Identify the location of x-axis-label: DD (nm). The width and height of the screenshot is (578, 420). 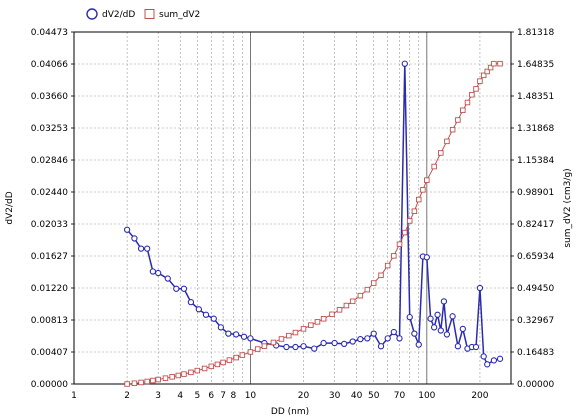
(290, 412).